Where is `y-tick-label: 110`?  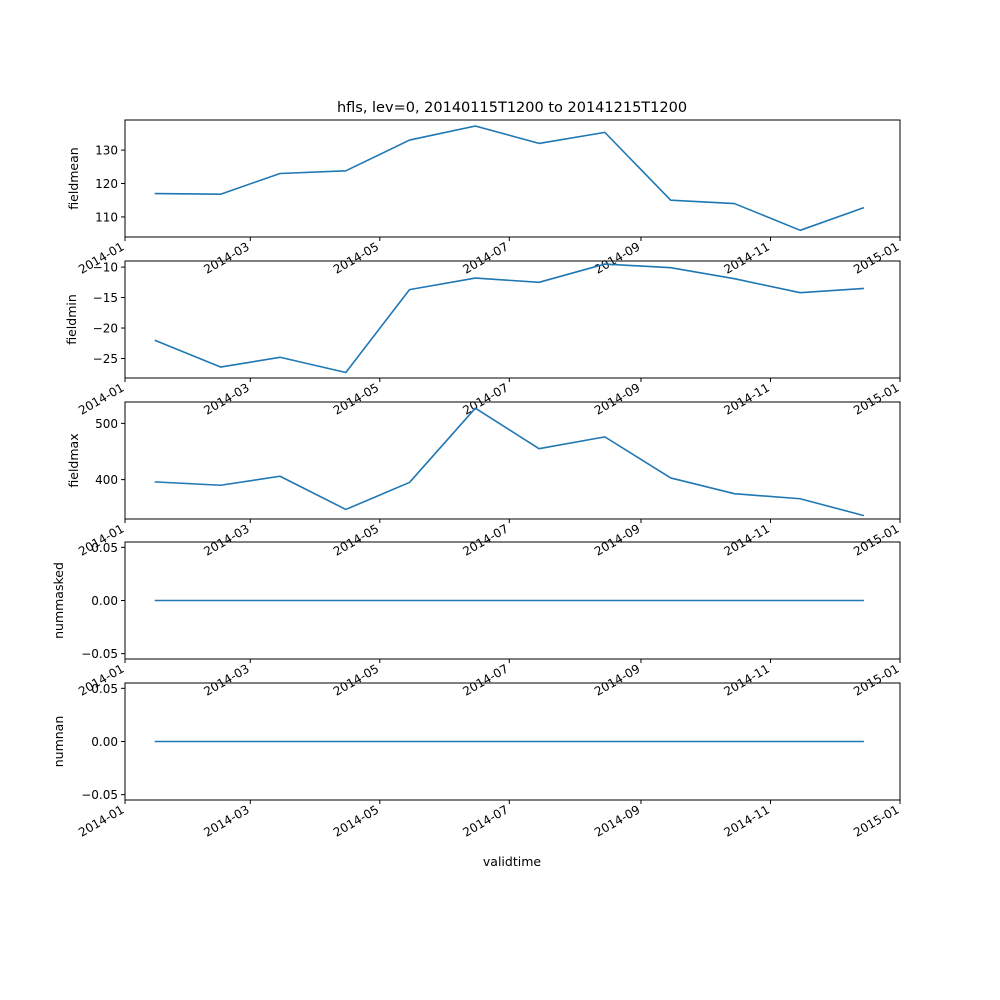 y-tick-label: 110 is located at coordinates (106, 217).